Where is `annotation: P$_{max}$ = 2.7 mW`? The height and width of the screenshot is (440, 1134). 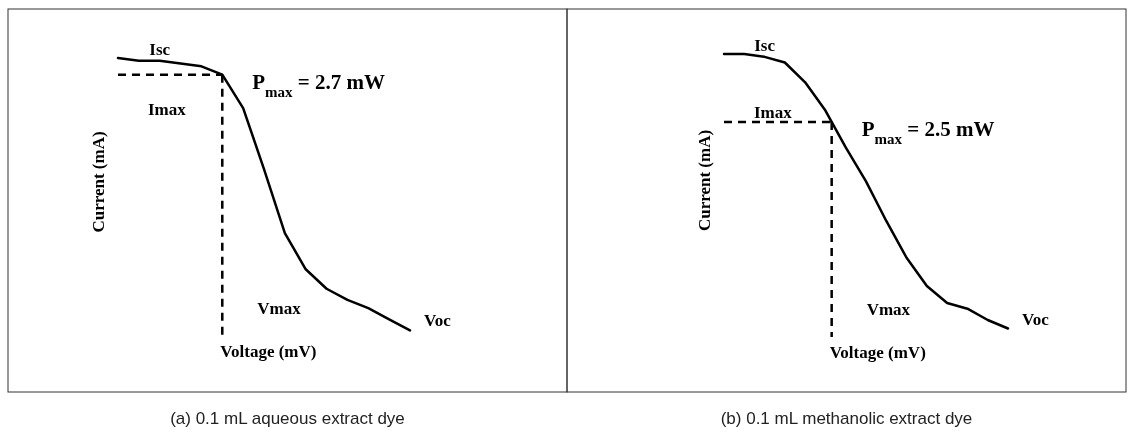 annotation: P$_{max}$ = 2.7 mW is located at coordinates (319, 84).